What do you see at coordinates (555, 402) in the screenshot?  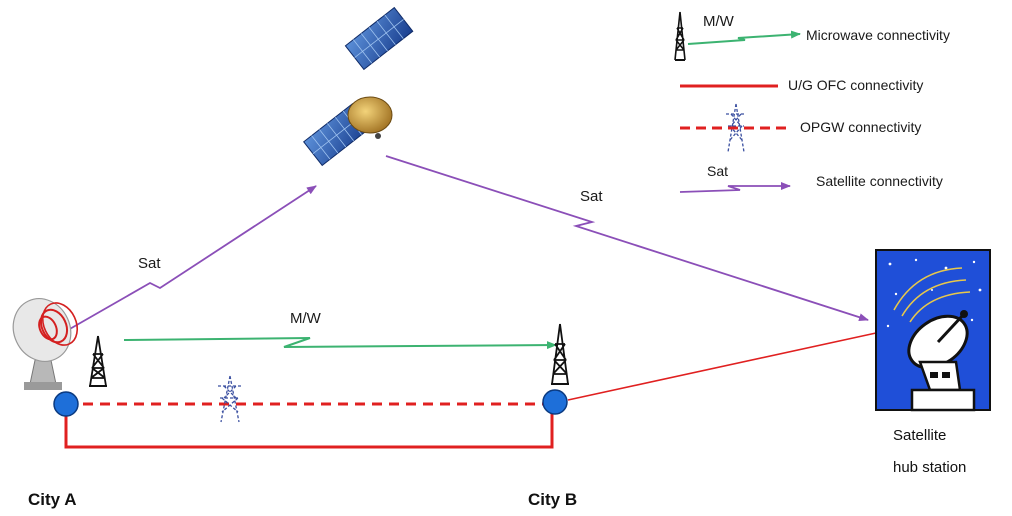 I see `city-b-node` at bounding box center [555, 402].